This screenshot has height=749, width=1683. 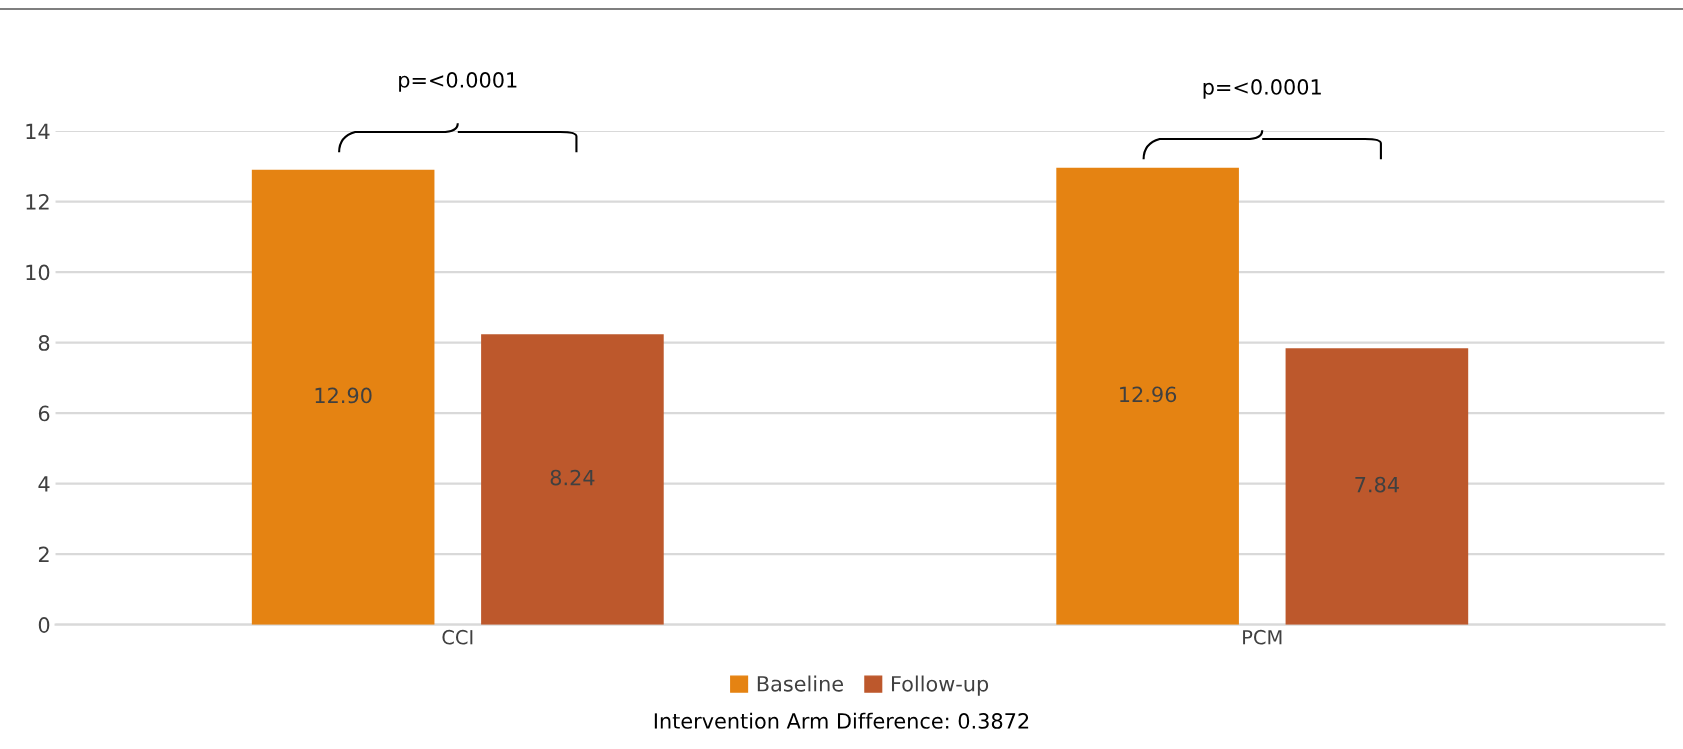 What do you see at coordinates (44, 413) in the screenshot?
I see `y-tick-label: 6` at bounding box center [44, 413].